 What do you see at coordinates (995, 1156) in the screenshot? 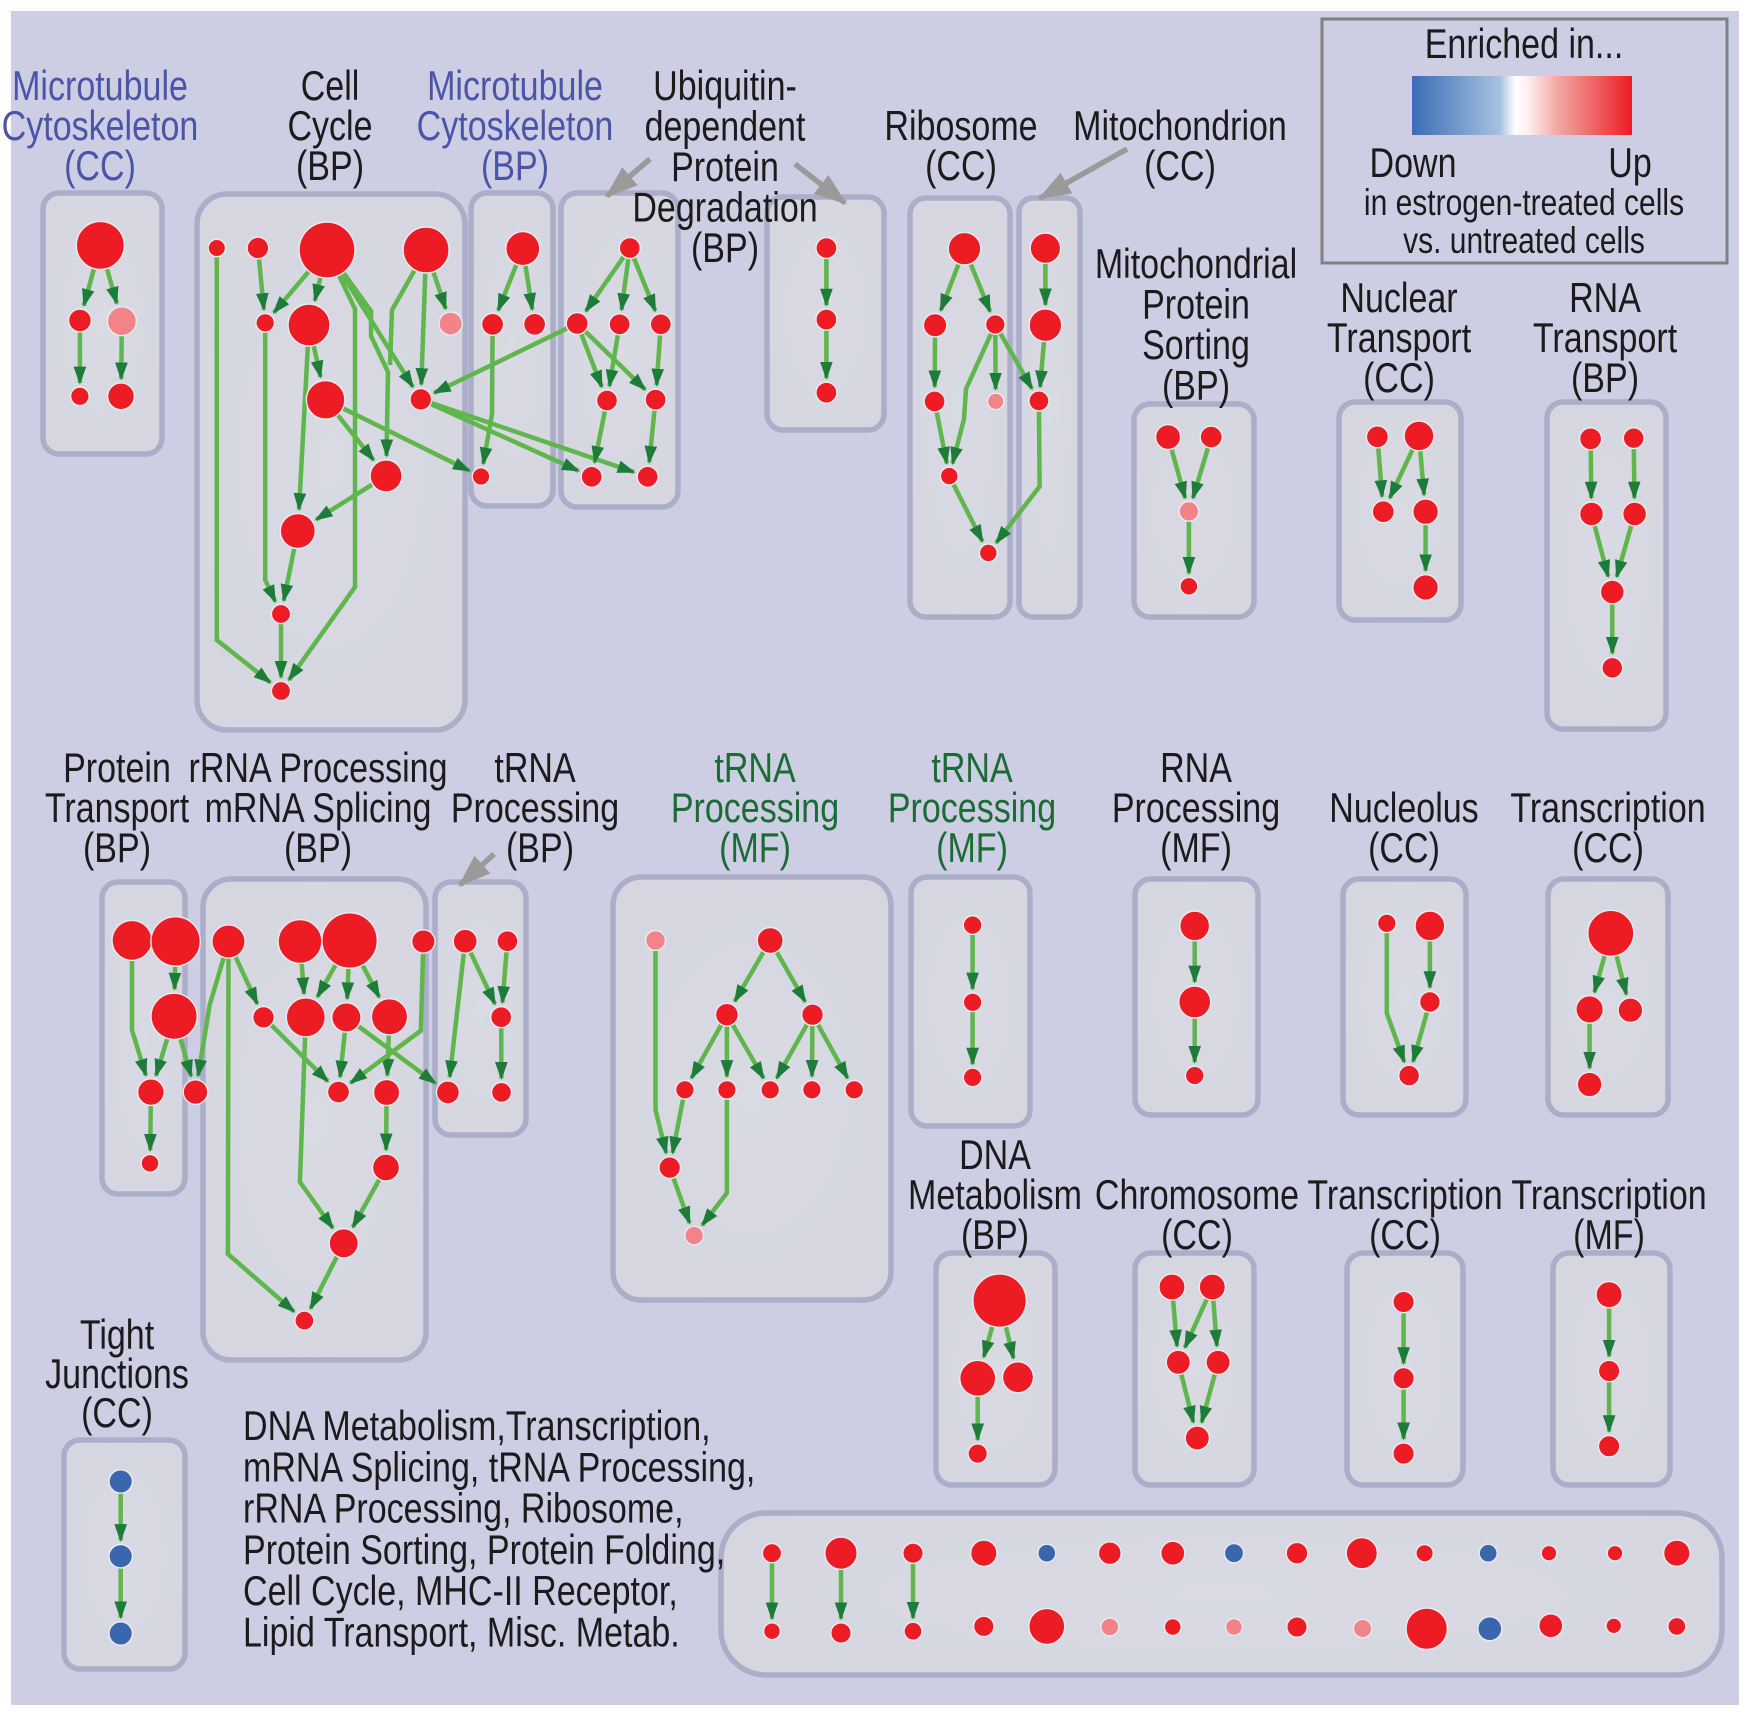
I see `svg-text: DNA` at bounding box center [995, 1156].